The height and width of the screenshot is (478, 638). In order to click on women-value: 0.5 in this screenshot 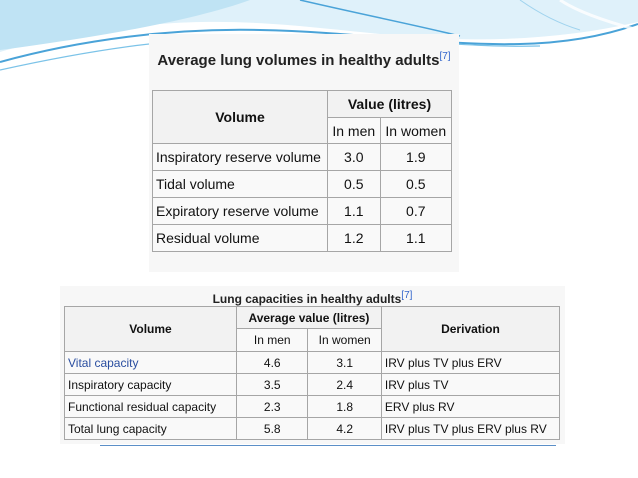, I will do `click(416, 184)`.